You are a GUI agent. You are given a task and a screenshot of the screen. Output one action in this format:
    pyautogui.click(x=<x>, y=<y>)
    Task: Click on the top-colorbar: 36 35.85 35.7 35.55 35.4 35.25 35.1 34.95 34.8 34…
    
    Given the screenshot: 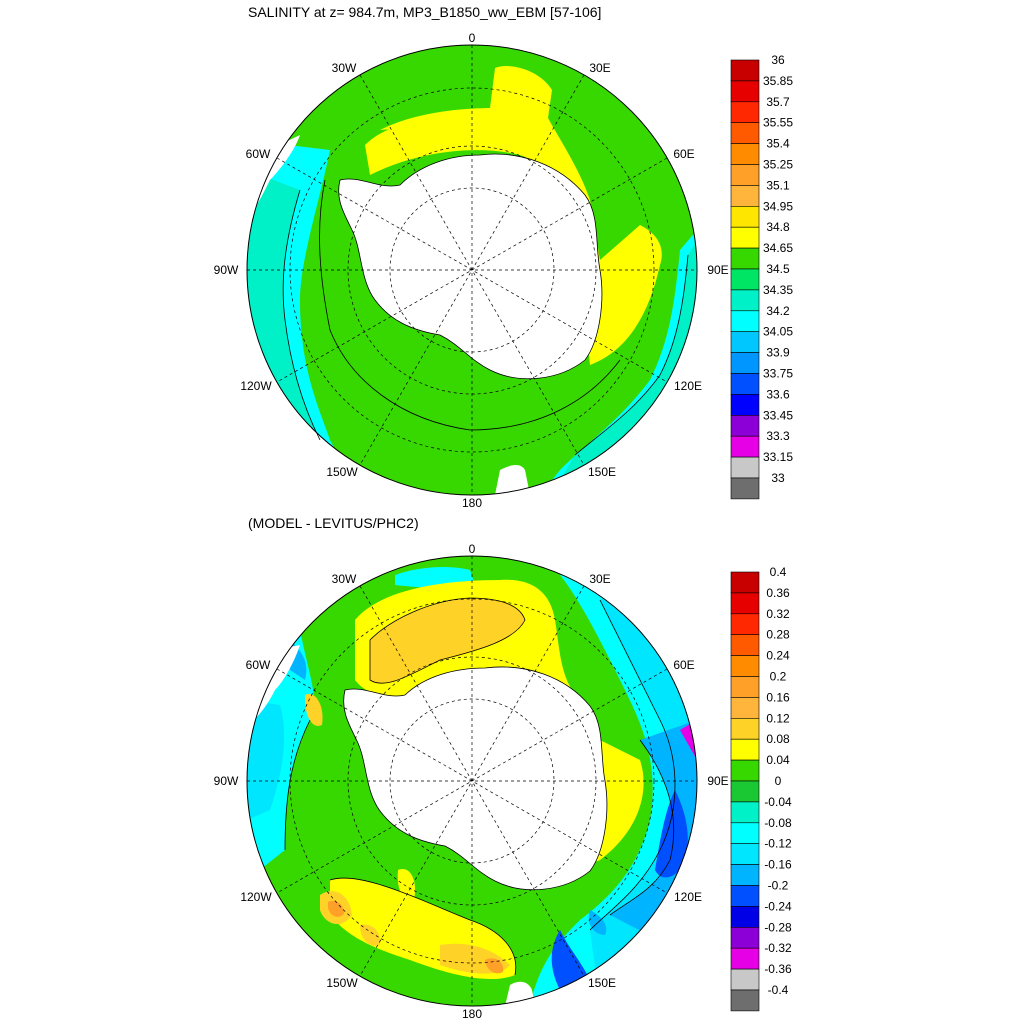 What is the action you would take?
    pyautogui.click(x=761, y=276)
    